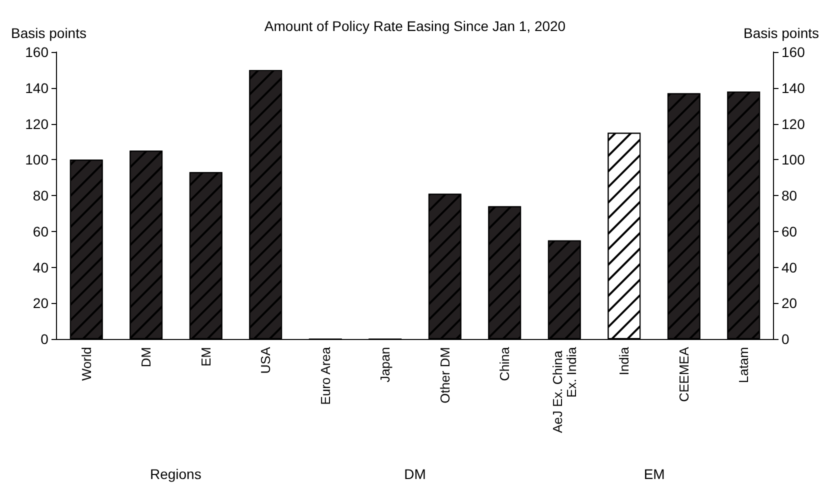  Describe the element at coordinates (415, 26) in the screenshot. I see `chart-title: Amount of Policy Rate Easing Since Jan 1, 2020` at that location.